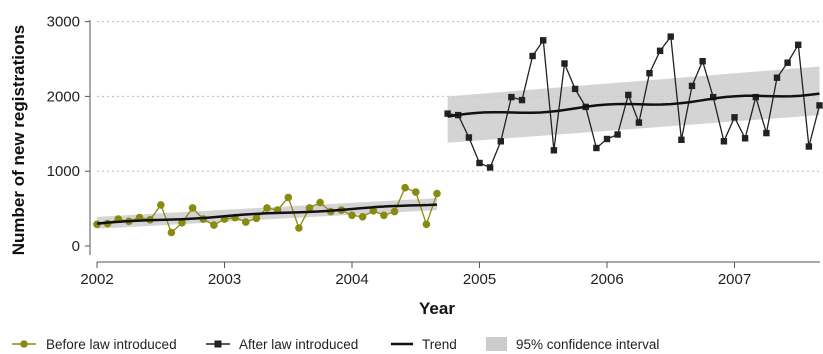  What do you see at coordinates (351, 279) in the screenshot?
I see `x-tick-label: 2004` at bounding box center [351, 279].